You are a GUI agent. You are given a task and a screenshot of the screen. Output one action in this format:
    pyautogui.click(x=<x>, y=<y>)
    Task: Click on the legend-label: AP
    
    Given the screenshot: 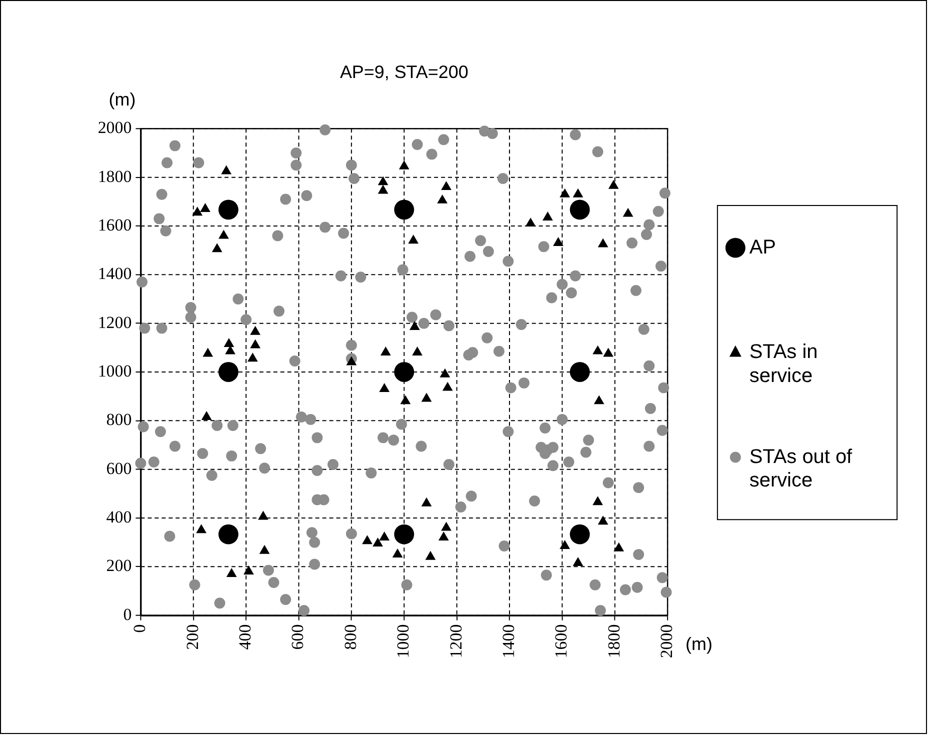 What is the action you would take?
    pyautogui.click(x=762, y=247)
    